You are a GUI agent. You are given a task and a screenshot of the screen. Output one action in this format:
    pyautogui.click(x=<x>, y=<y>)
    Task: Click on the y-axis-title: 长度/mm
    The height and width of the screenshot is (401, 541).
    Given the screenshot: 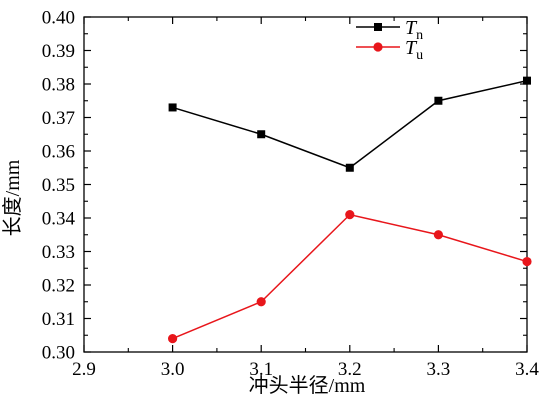 What is the action you would take?
    pyautogui.click(x=12, y=197)
    